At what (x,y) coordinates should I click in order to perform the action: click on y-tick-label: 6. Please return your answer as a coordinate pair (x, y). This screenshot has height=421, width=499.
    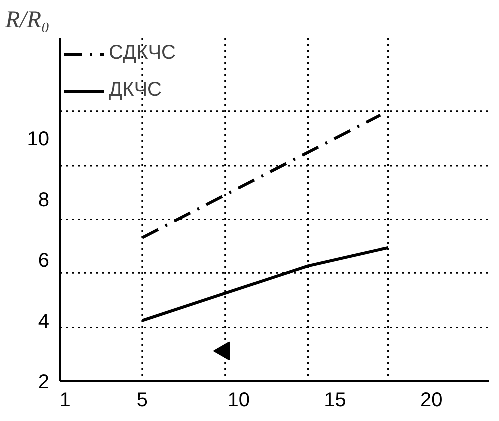
    Looking at the image, I should click on (44, 261).